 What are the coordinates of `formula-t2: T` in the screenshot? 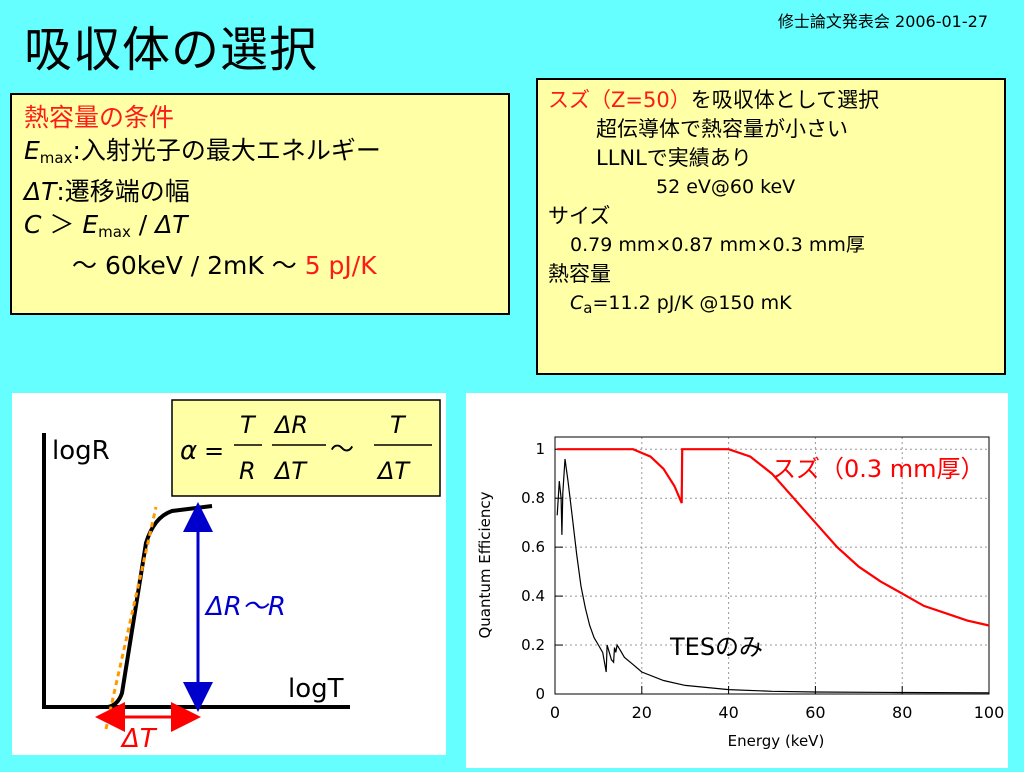 It's located at (398, 425).